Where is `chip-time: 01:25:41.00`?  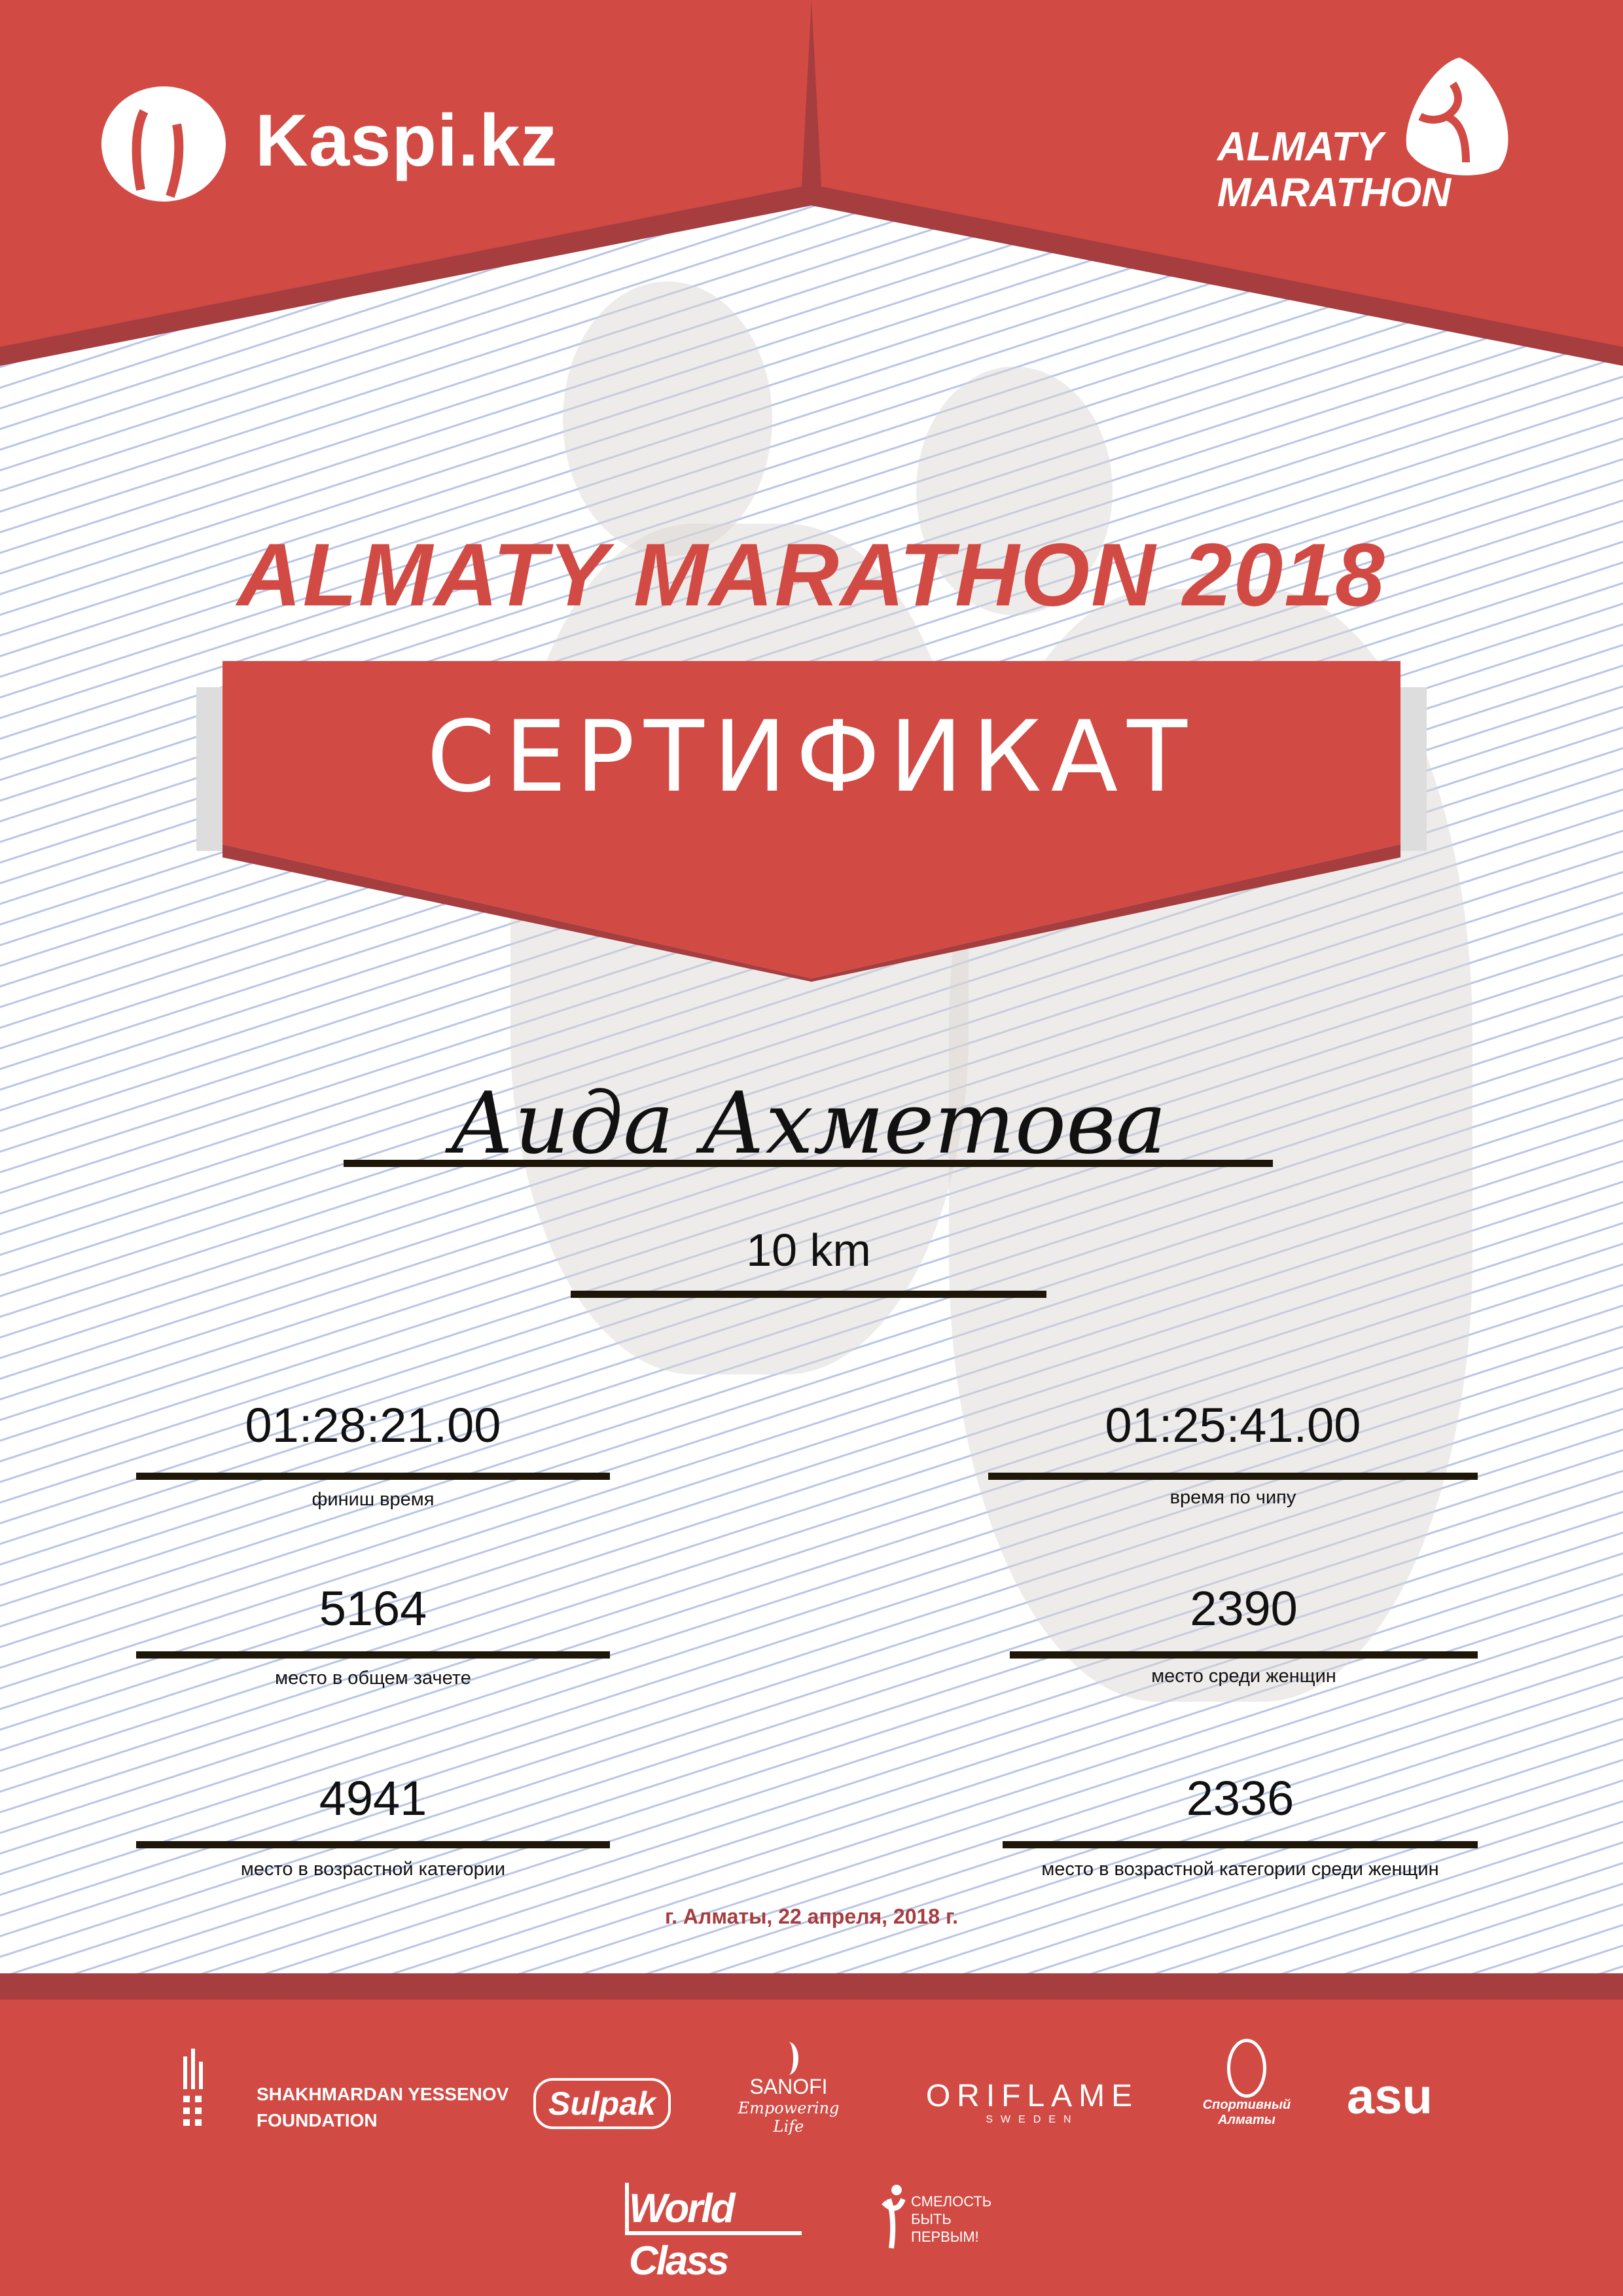
chip-time: 01:25:41.00 is located at coordinates (1233, 1425).